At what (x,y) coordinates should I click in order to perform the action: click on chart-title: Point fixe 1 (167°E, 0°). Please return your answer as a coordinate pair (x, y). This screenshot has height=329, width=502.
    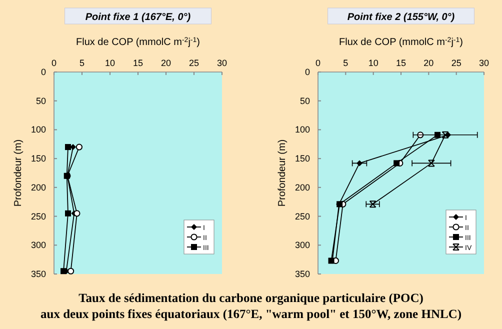
    Looking at the image, I should click on (138, 17).